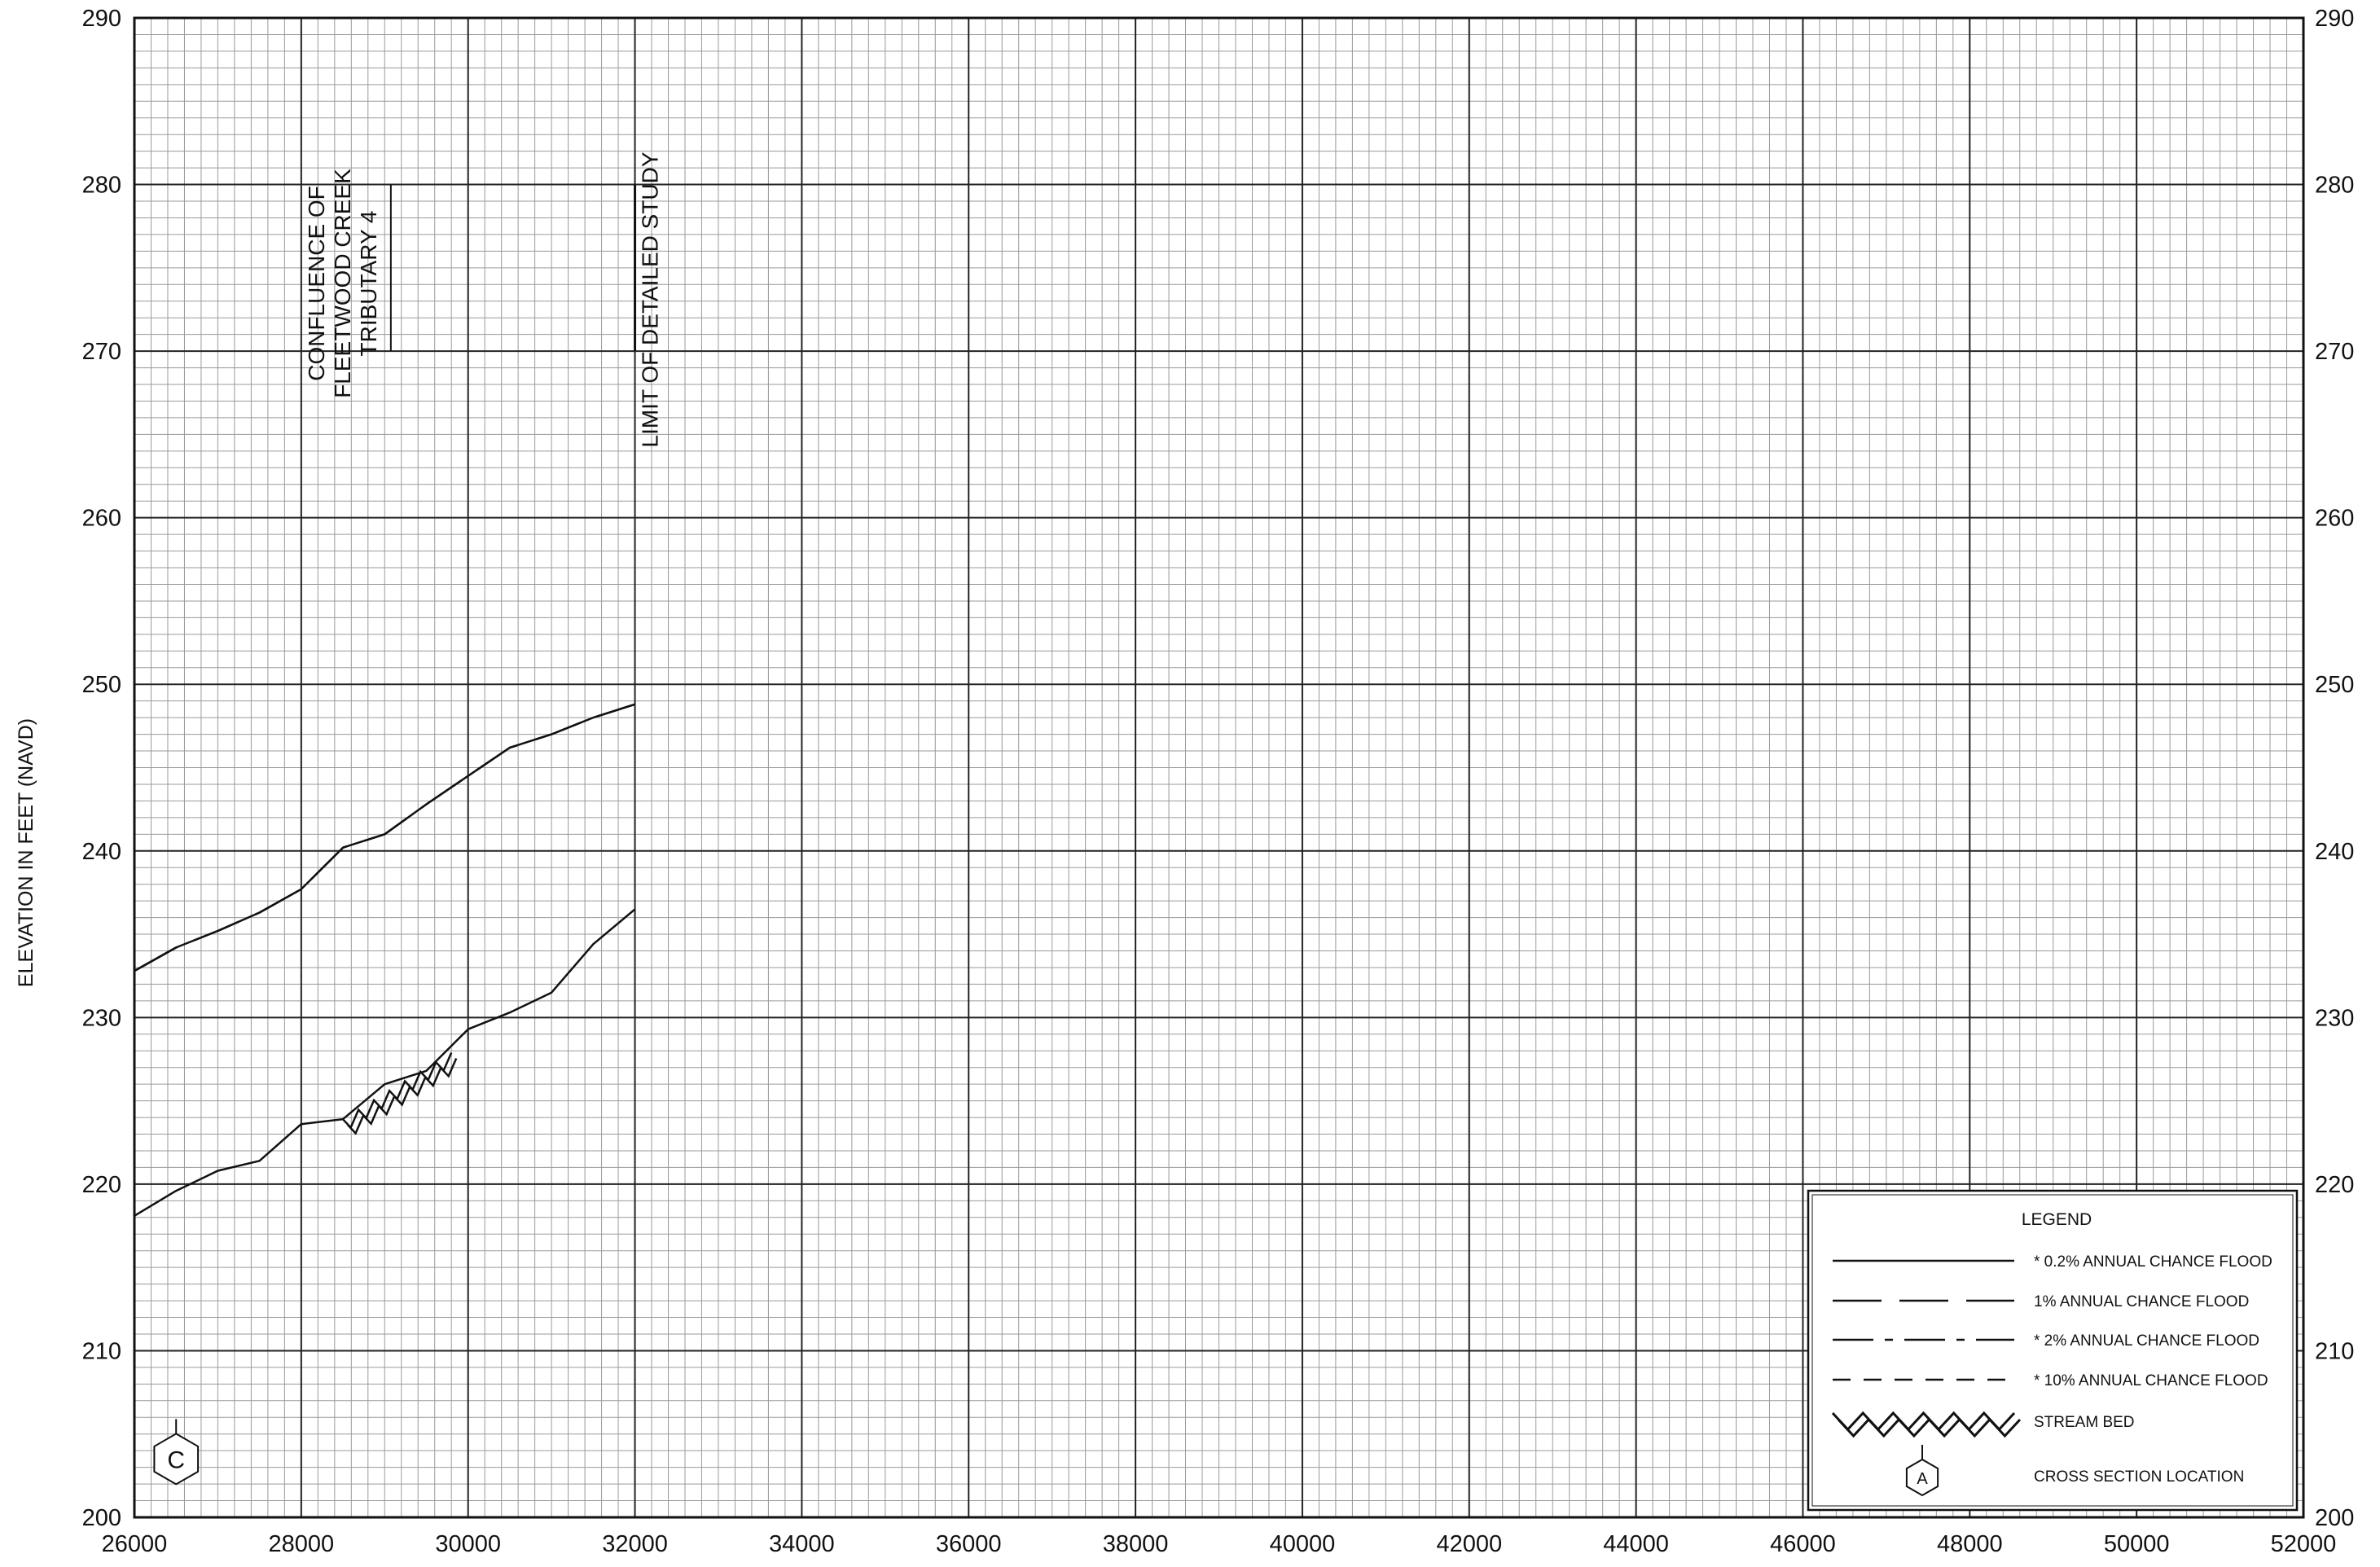 This screenshot has width=2380, height=1567. Describe the element at coordinates (2334, 186) in the screenshot. I see `y-tick-label-right: 280` at that location.